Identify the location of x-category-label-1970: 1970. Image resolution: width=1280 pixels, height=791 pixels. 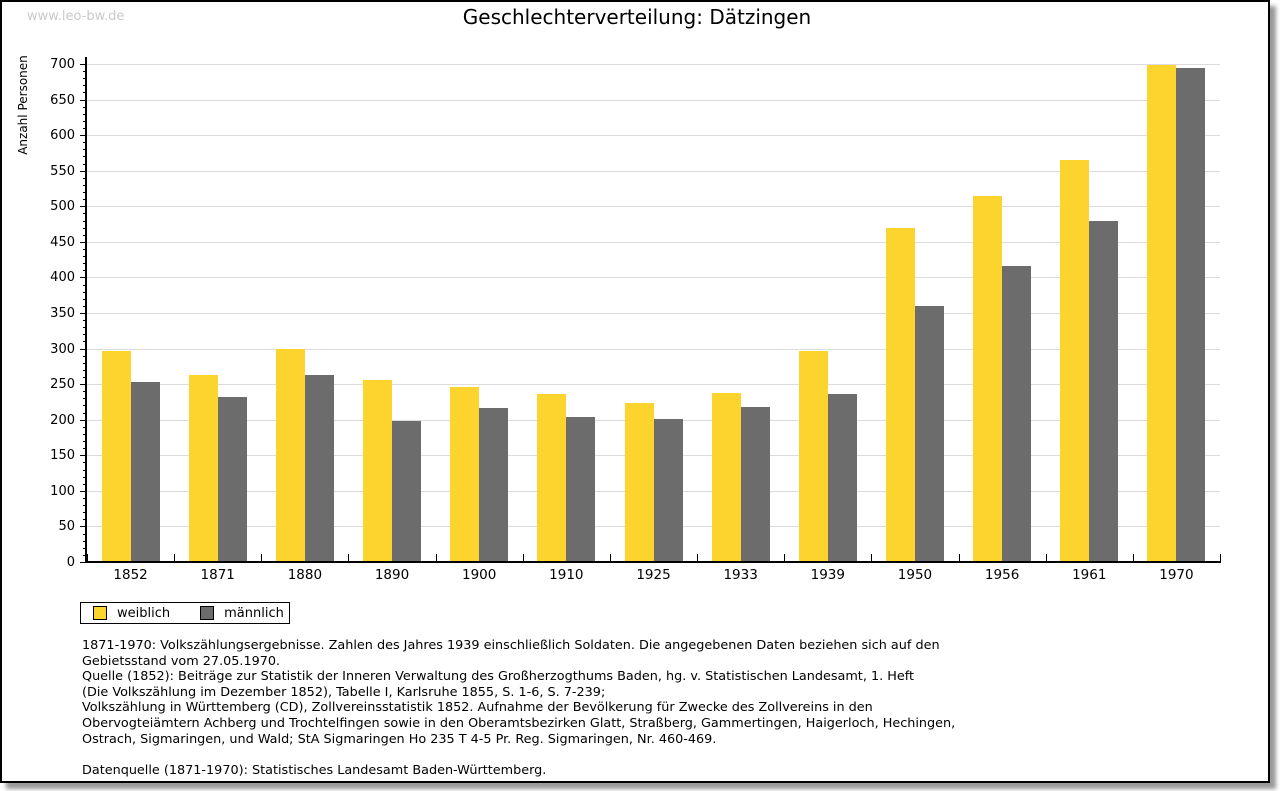
(1176, 575).